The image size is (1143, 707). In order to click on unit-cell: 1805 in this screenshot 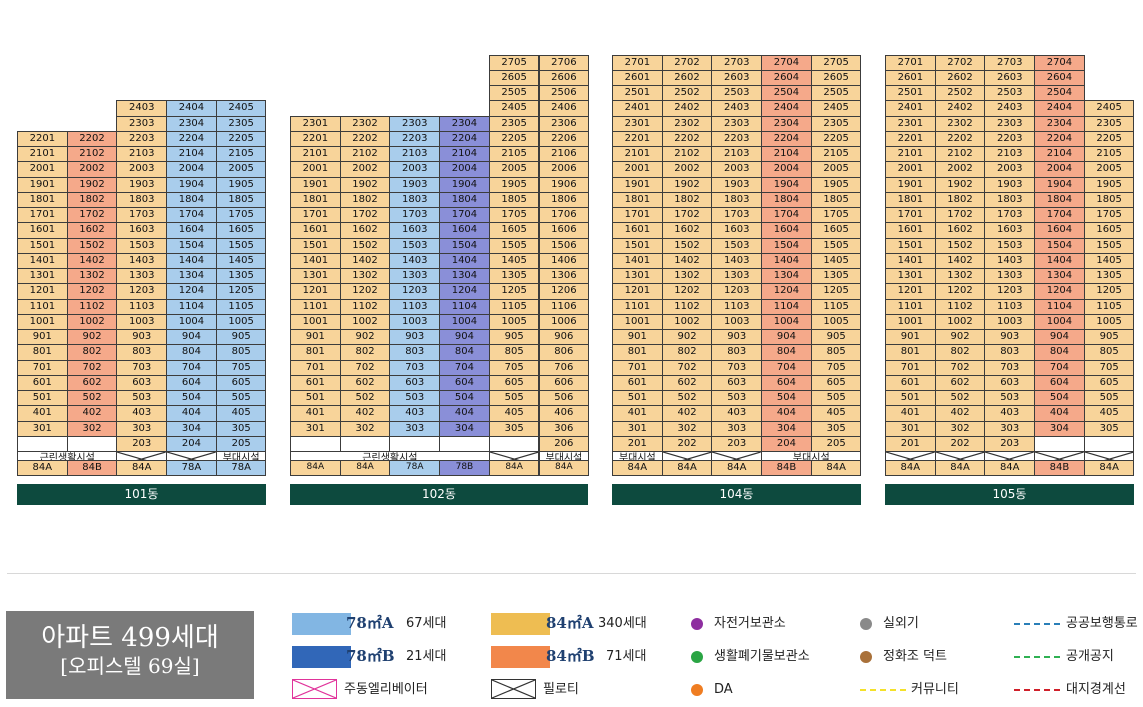, I will do `click(836, 199)`.